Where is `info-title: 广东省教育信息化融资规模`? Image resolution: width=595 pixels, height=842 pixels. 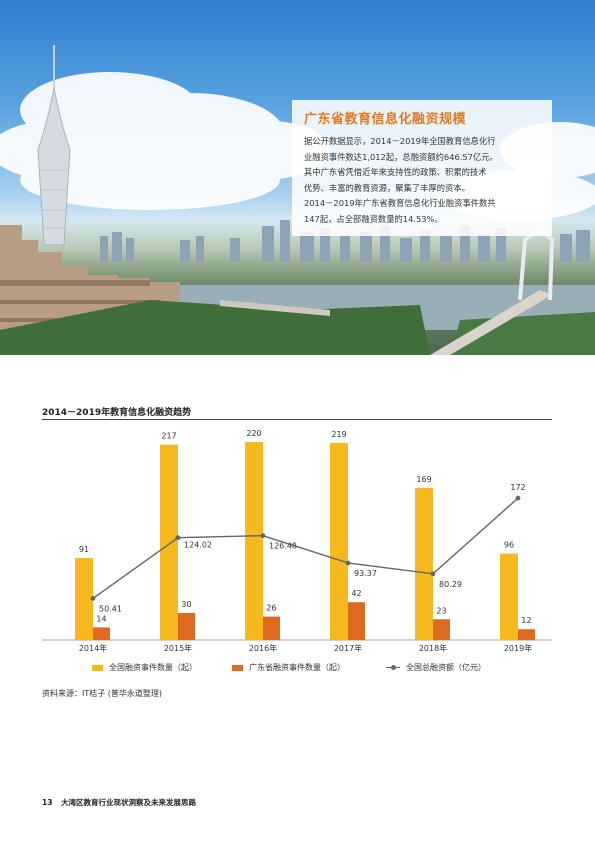 info-title: 广东省教育信息化融资规模 is located at coordinates (385, 119).